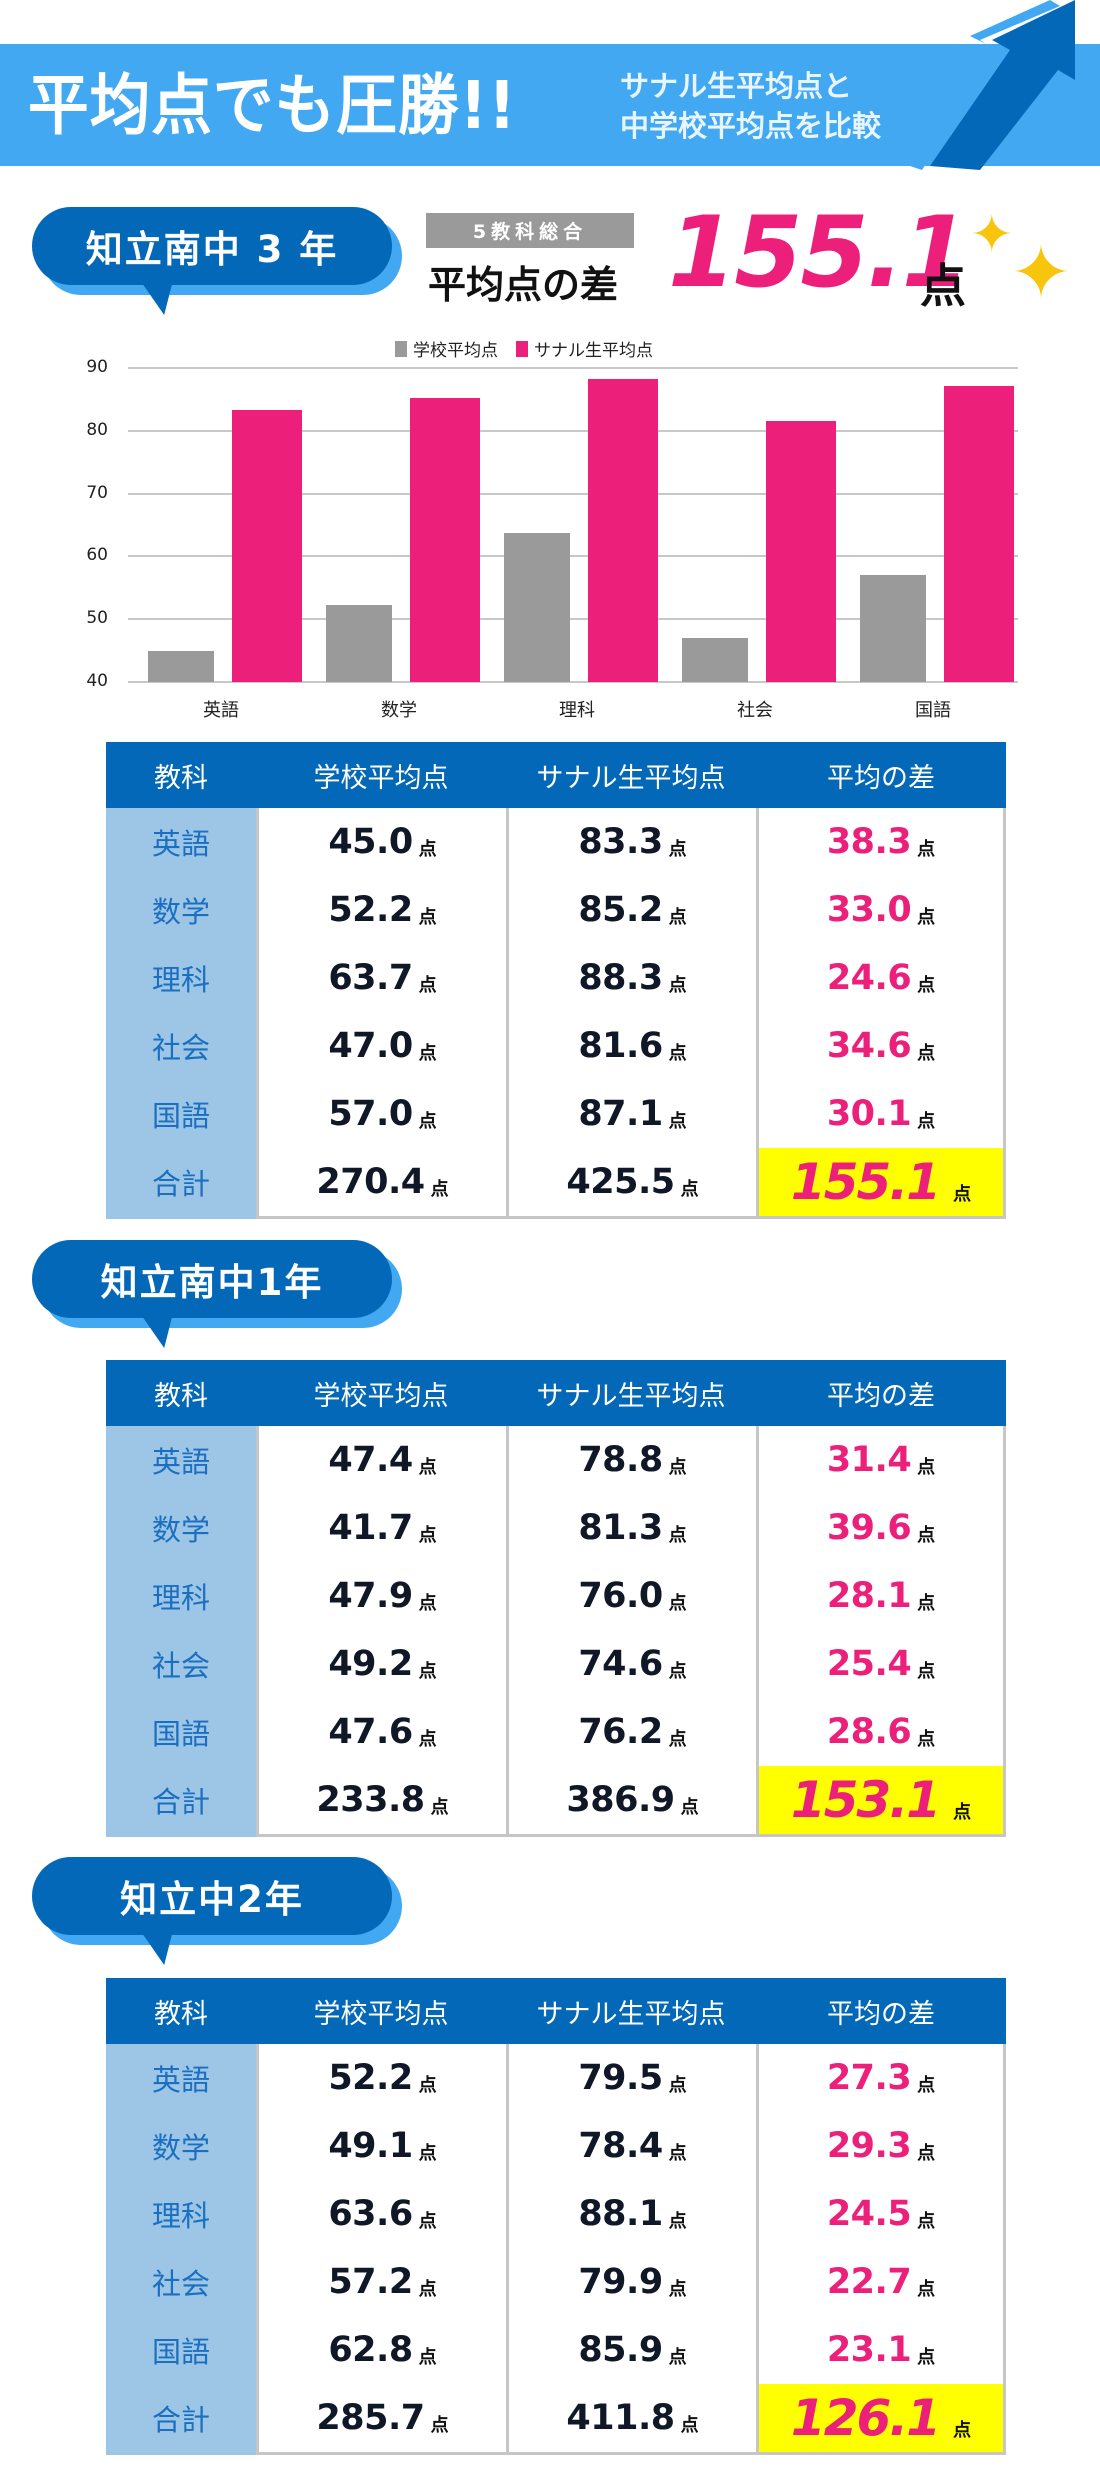 This screenshot has height=2473, width=1100. I want to click on sanaru-cell: 81.6 点, so click(632, 1046).